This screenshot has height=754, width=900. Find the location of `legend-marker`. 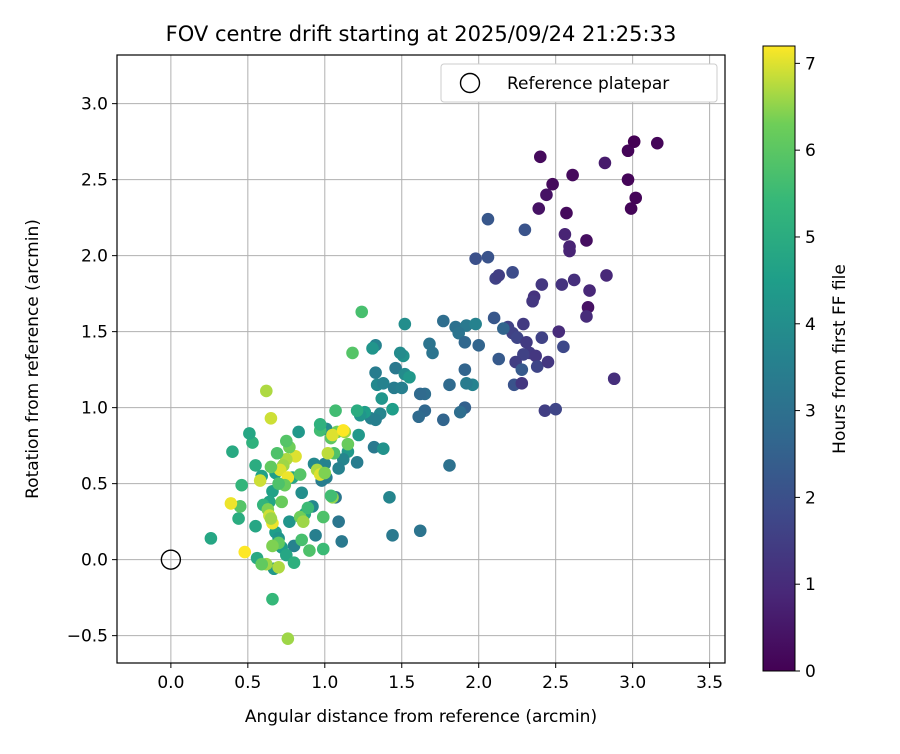

legend-marker is located at coordinates (470, 83).